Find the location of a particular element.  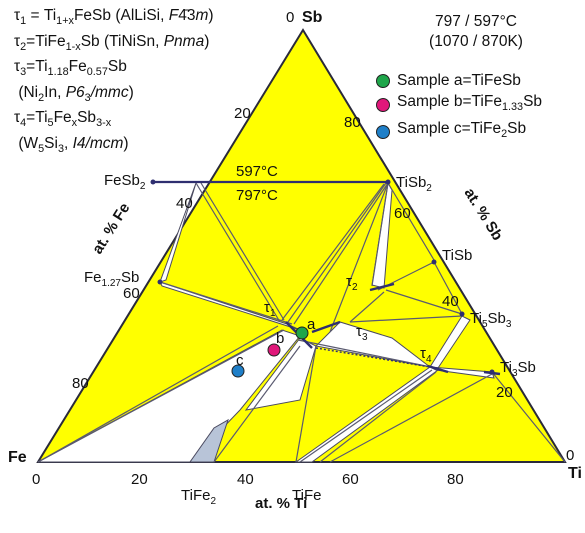

tie-tife2-tau1 is located at coordinates (257, 404).